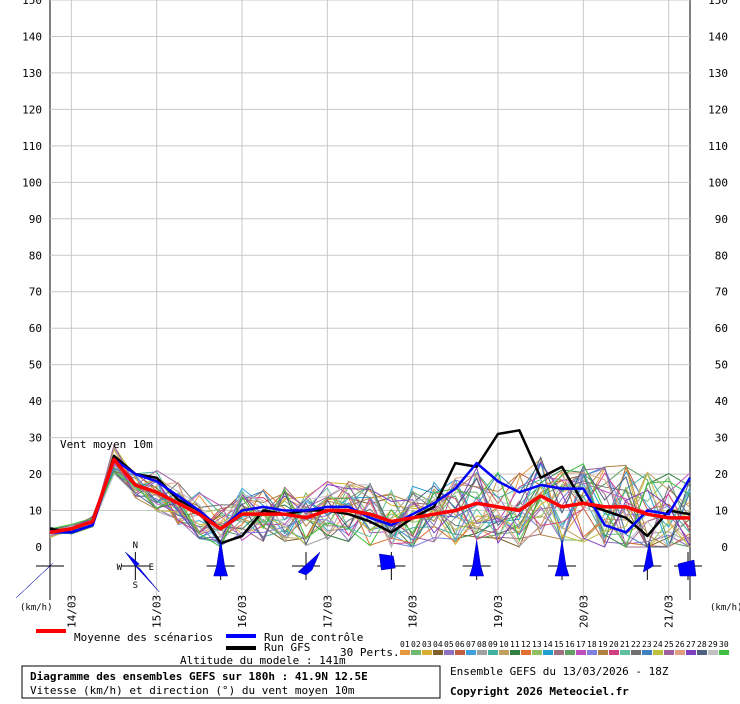 The height and width of the screenshot is (704, 740). Describe the element at coordinates (370, 611) in the screenshot. I see `x-axis-labels: 14/03 15/03 16/03 17/03 18/03 19/03 20/03 21/03` at that location.